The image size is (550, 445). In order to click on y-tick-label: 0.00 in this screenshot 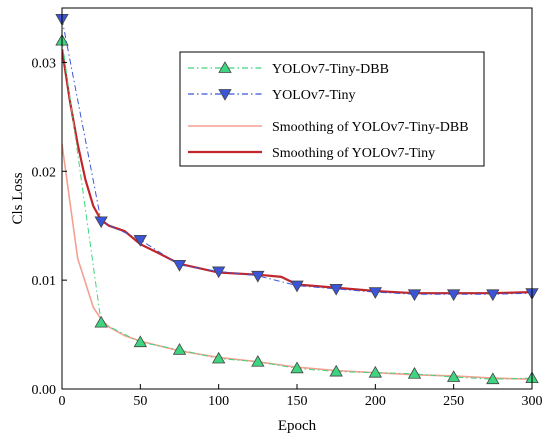, I will do `click(44, 390)`.